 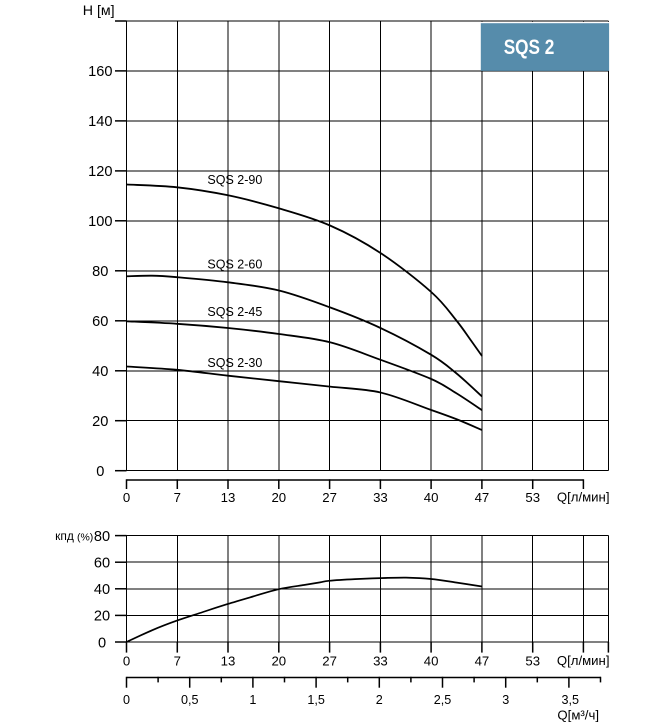 I want to click on svg-text: Q[м³/ч], so click(x=578, y=714).